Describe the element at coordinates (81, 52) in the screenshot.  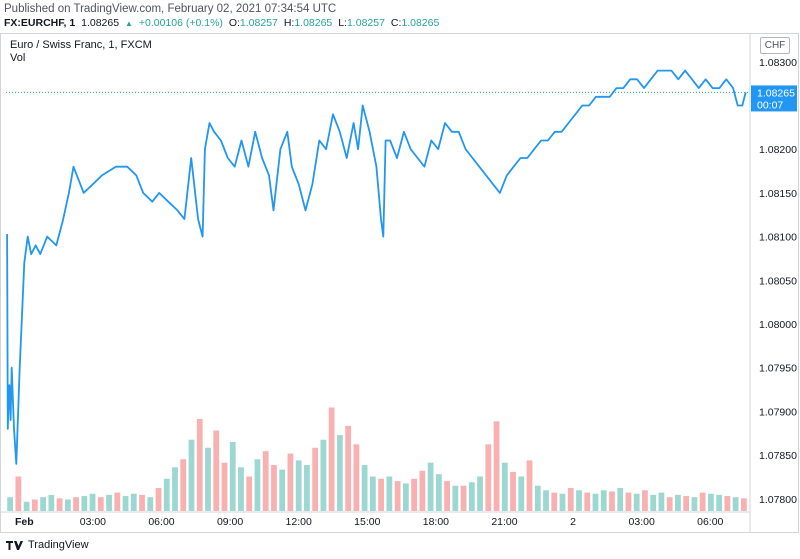
I see `chart-legend: Euro / Swiss Franc, 1, FXCM Vol` at that location.